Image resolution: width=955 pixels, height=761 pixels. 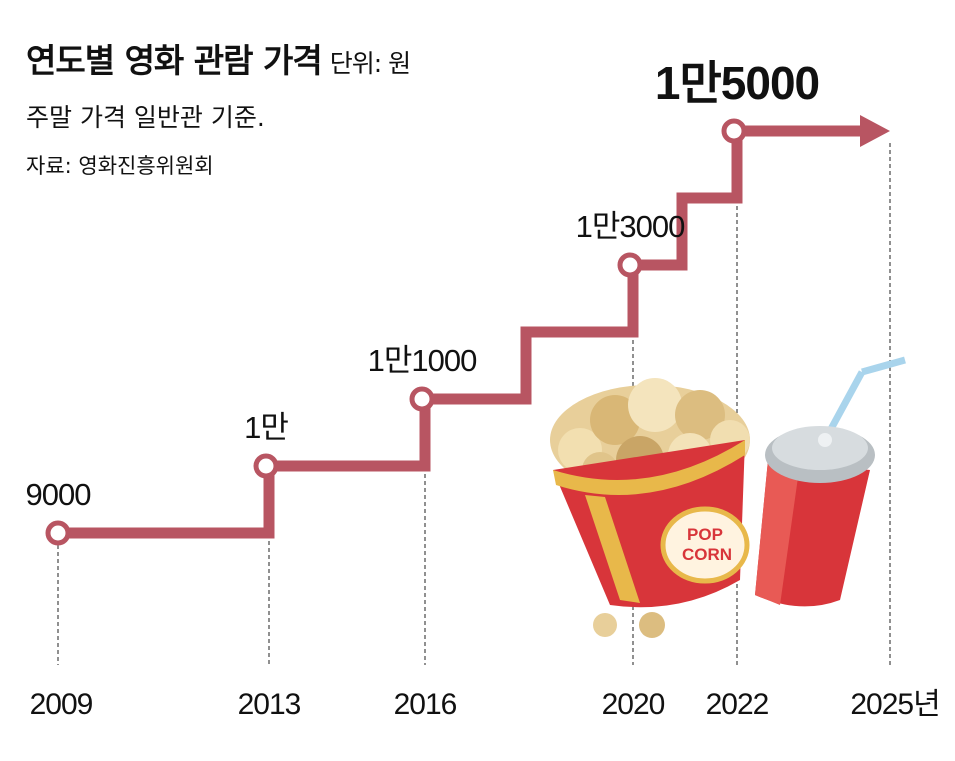 I want to click on x-tick-label: 2025년, so click(x=894, y=704).